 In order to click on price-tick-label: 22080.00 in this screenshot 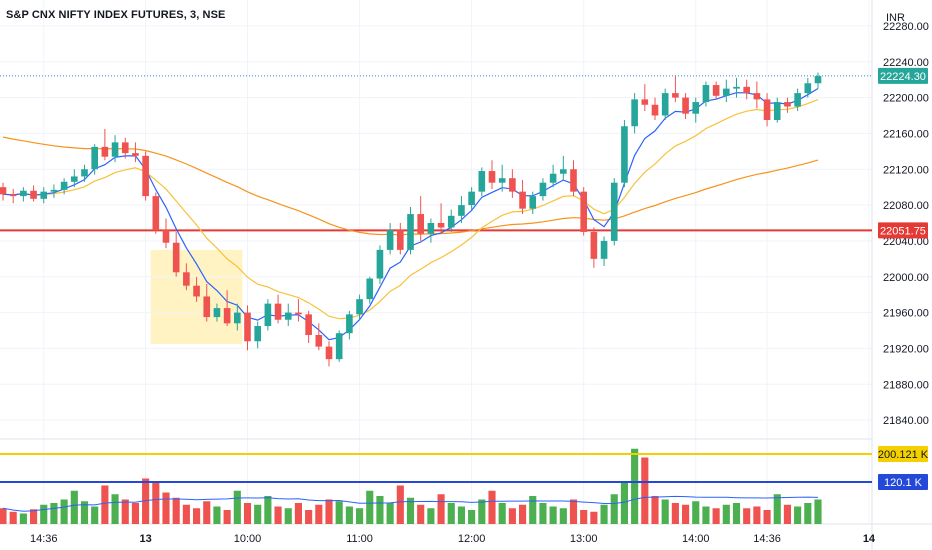, I will do `click(906, 206)`.